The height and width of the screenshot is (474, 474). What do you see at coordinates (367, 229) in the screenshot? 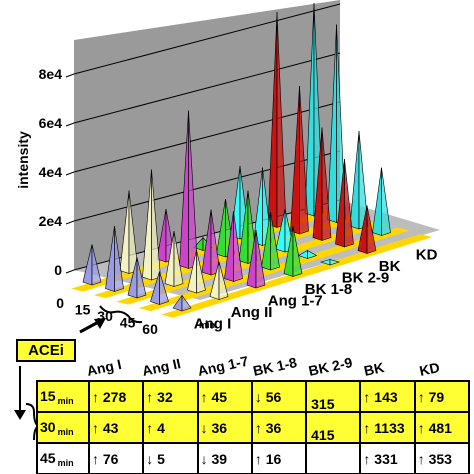
I see `cone-bk-t60` at bounding box center [367, 229].